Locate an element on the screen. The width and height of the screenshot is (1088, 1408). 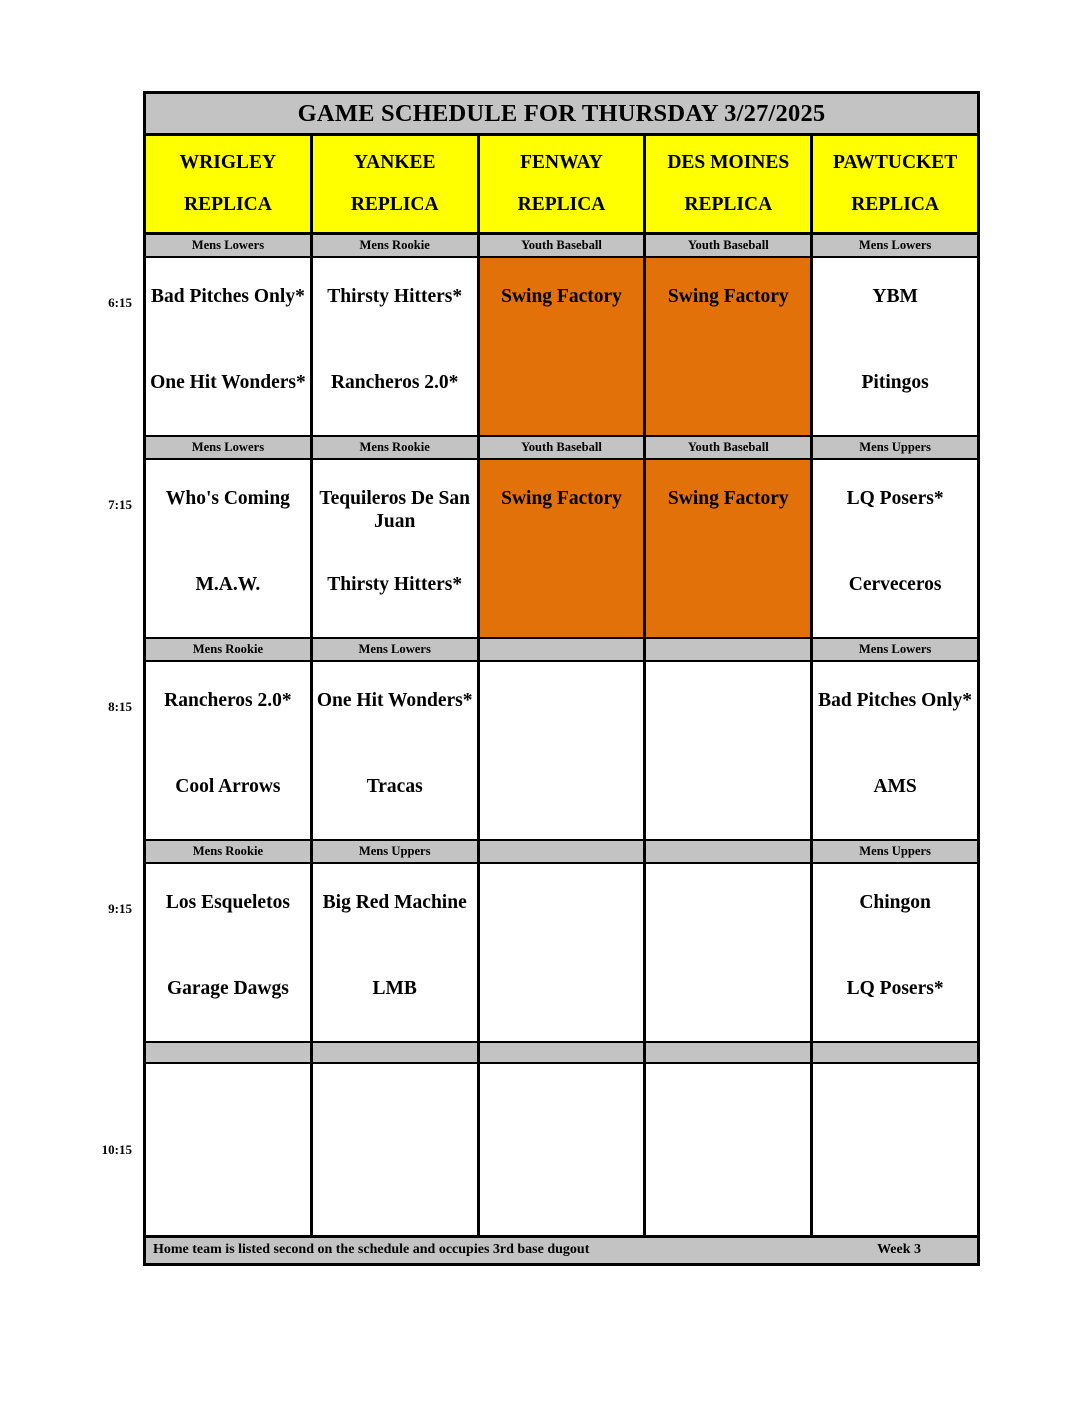
game-cell: YBM Pitingos is located at coordinates (895, 346).